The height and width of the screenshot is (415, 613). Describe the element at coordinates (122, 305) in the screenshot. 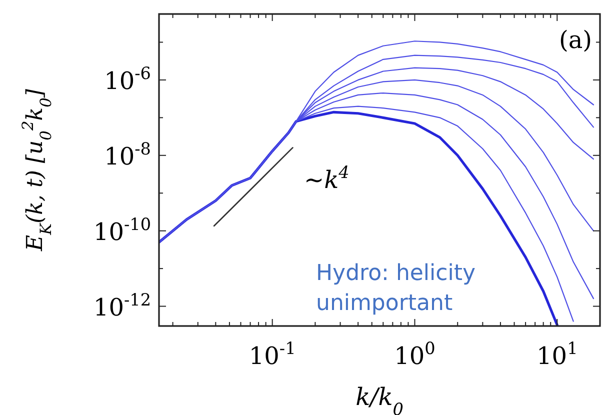

I see `y-tick-label: 10$^{-12}$` at that location.